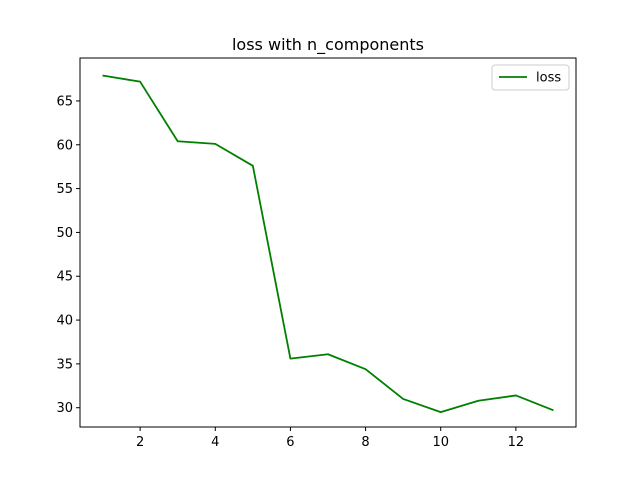 Image resolution: width=640 pixels, height=480 pixels. What do you see at coordinates (64, 101) in the screenshot?
I see `y-tick-label: 65` at bounding box center [64, 101].